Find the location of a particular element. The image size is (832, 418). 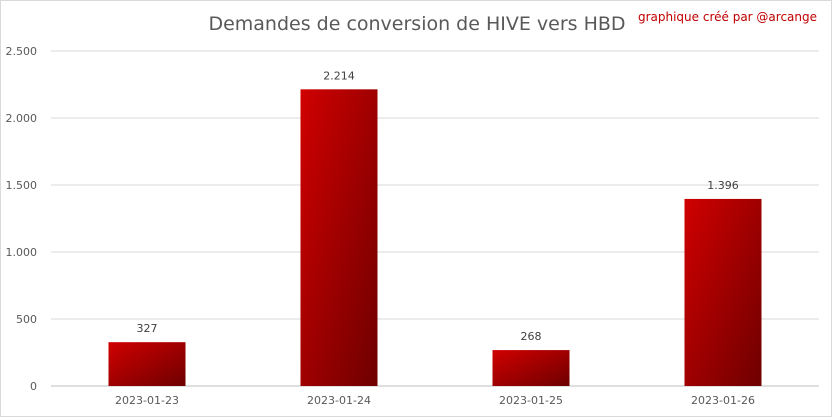

y-tick-label: 500 is located at coordinates (26, 319).